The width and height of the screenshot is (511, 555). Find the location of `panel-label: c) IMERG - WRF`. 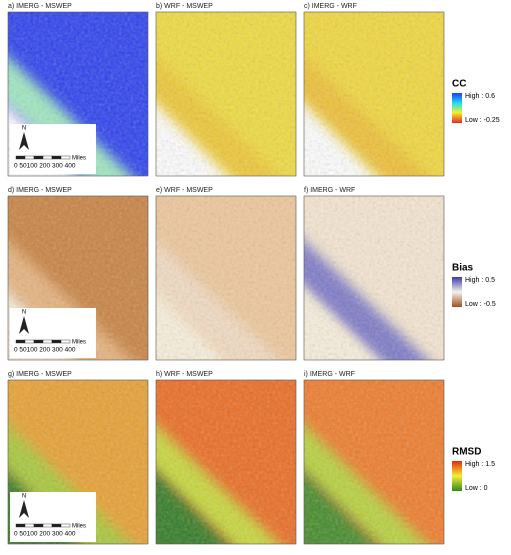

panel-label: c) IMERG - WRF is located at coordinates (330, 6).